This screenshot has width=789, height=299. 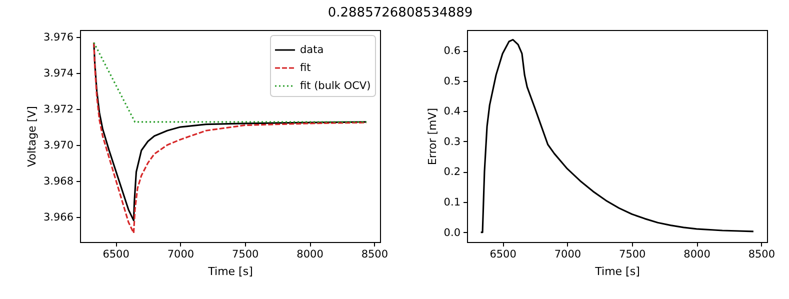 I want to click on y-axis-title: Voltage [V], so click(x=31, y=136).